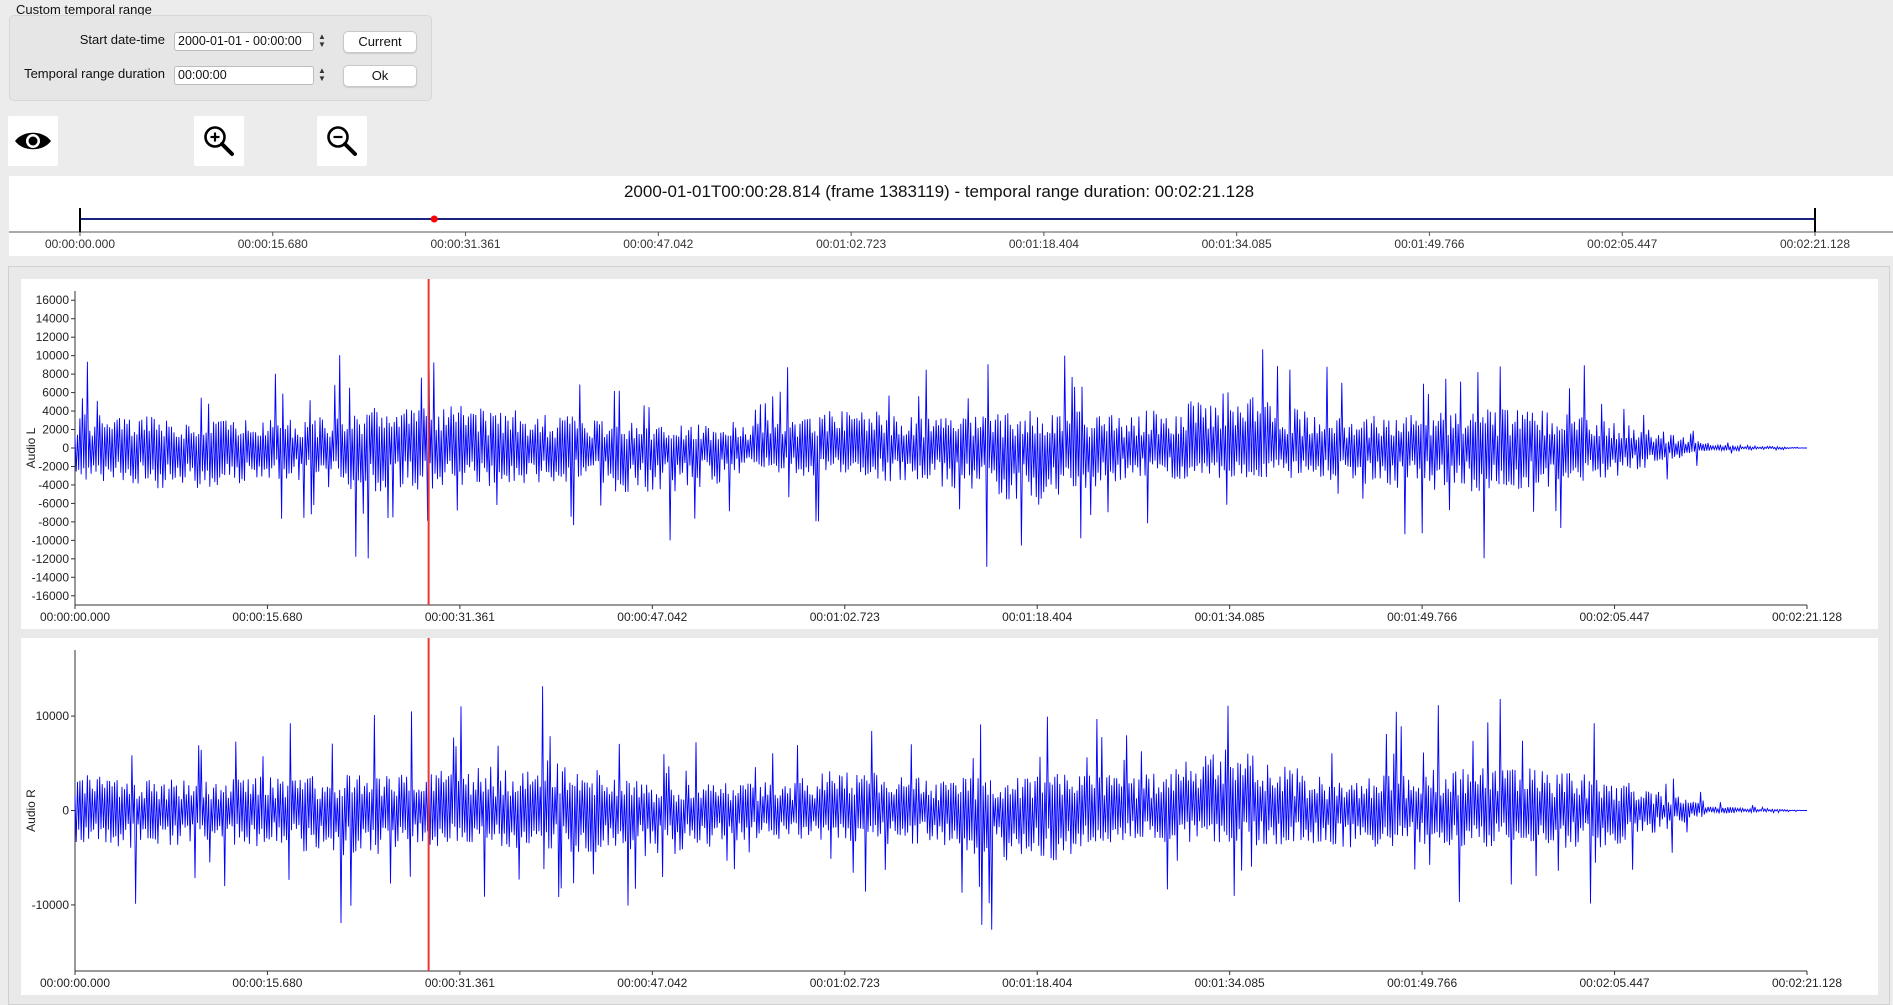  I want to click on eye-icon, so click(33, 141).